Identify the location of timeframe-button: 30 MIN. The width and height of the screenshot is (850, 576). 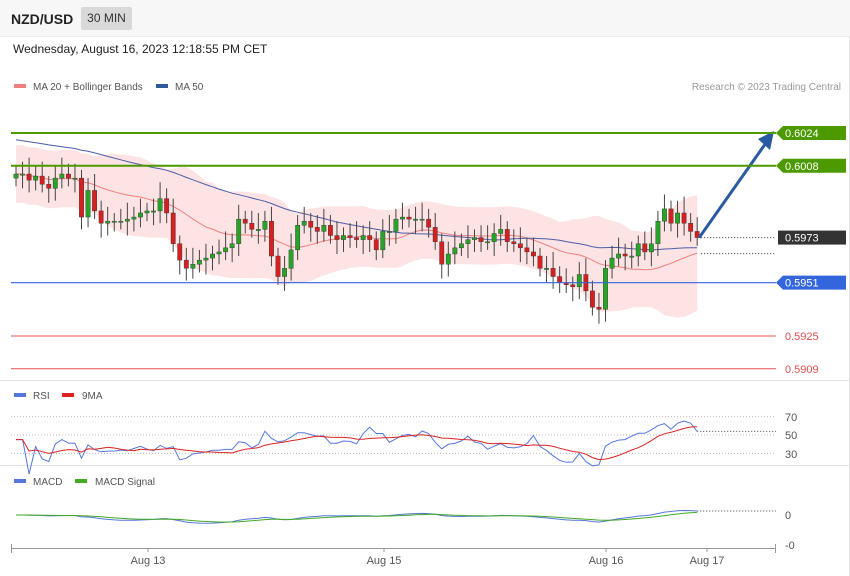
(106, 18).